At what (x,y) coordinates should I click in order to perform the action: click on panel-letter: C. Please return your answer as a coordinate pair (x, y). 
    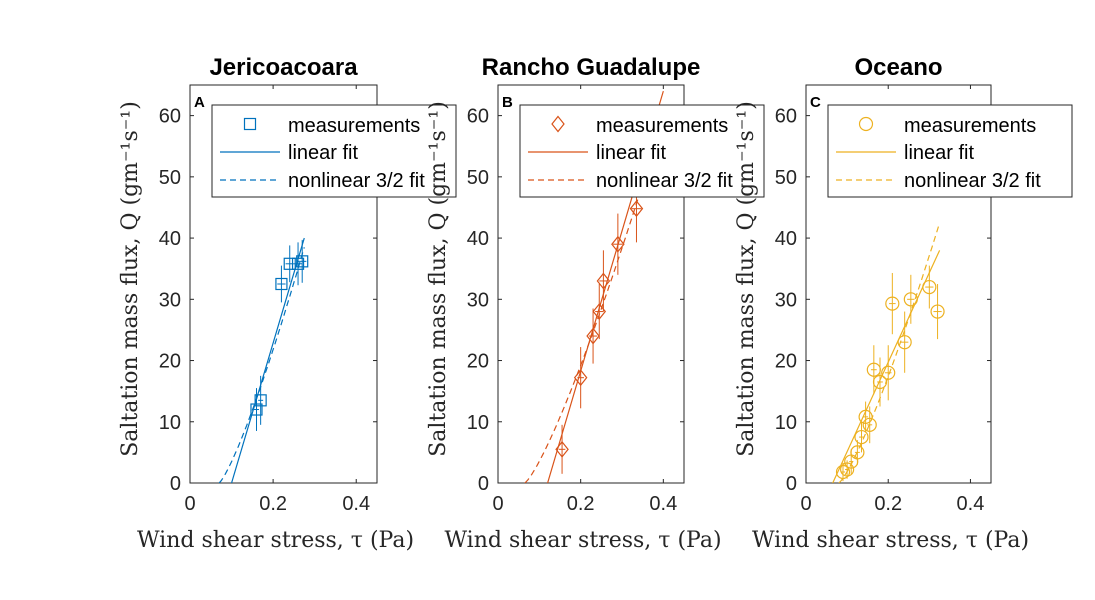
    Looking at the image, I should click on (815, 102).